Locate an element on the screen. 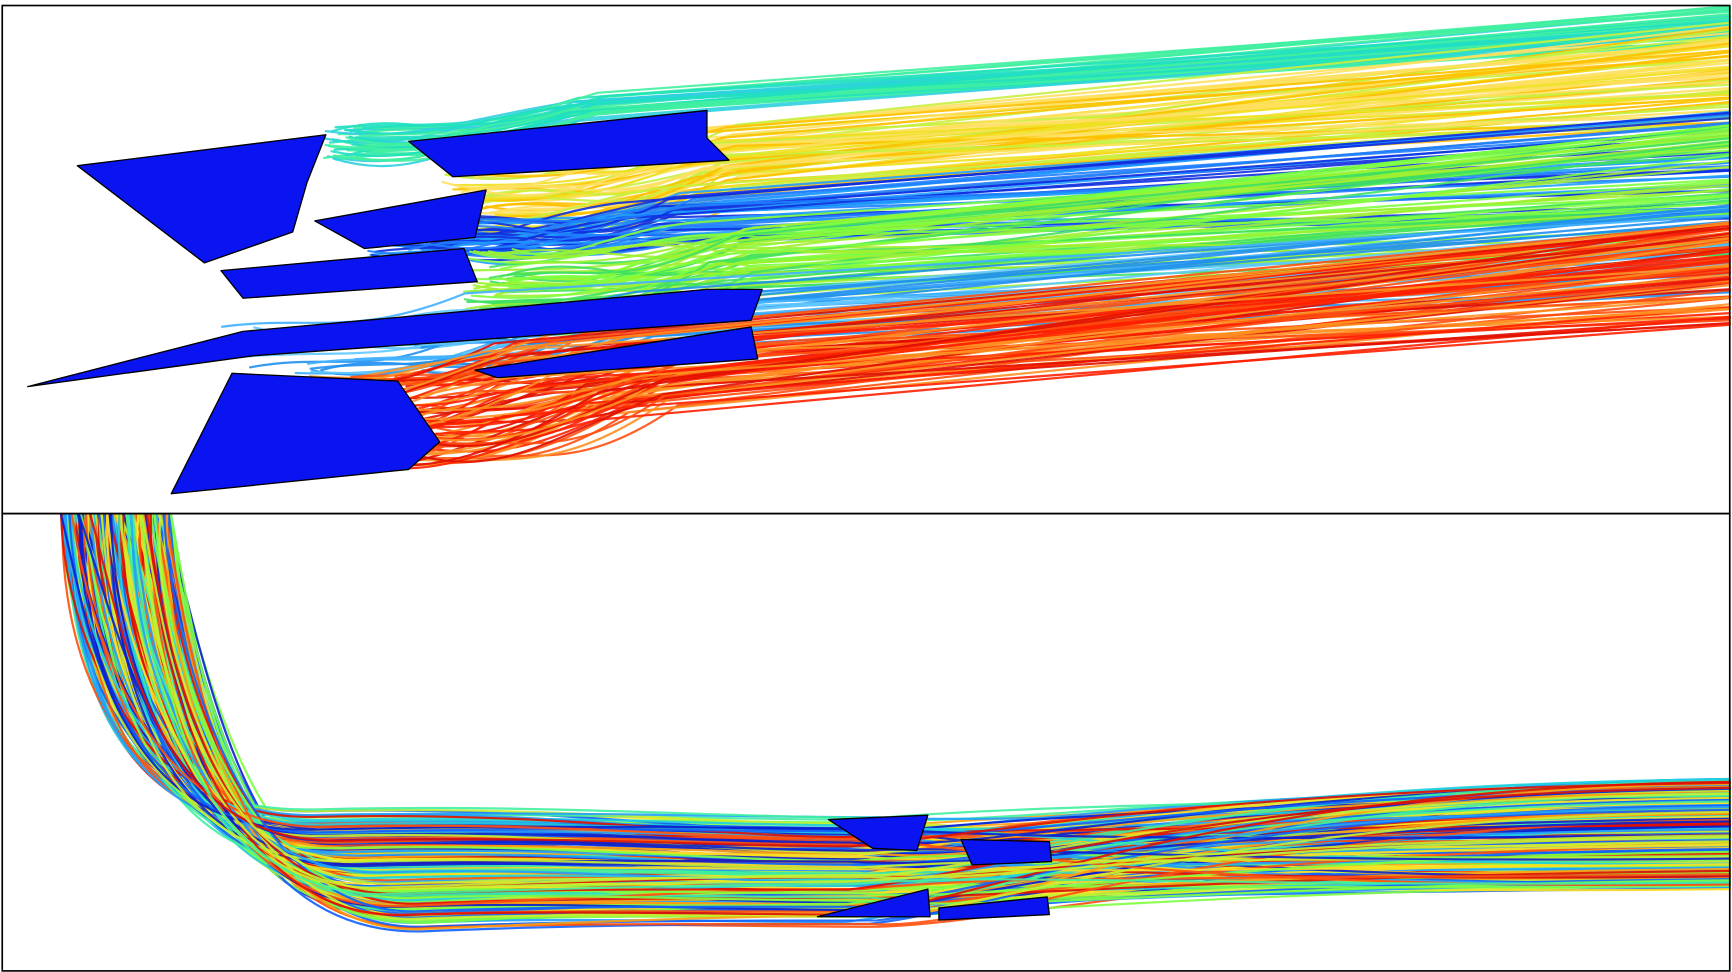  bottom-vanes is located at coordinates (934, 867).